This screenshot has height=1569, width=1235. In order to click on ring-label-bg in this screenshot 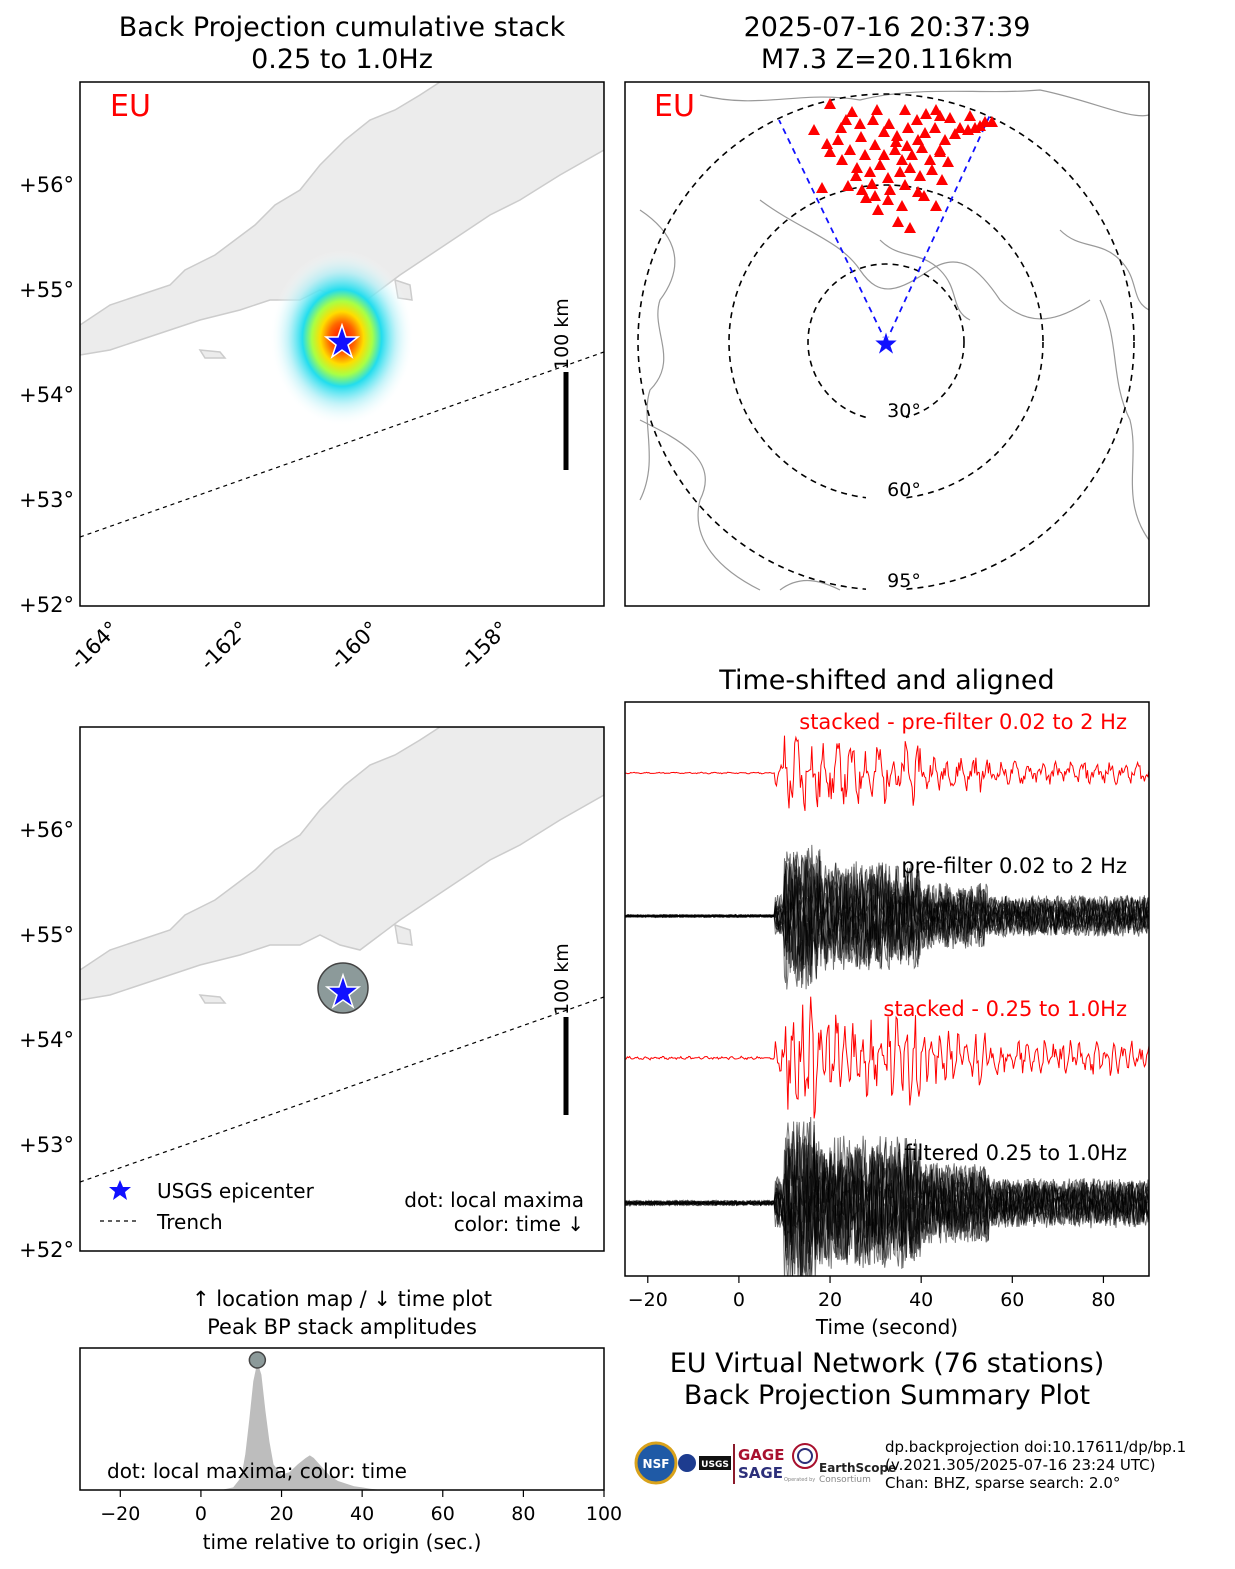, I will do `click(886, 579)`.